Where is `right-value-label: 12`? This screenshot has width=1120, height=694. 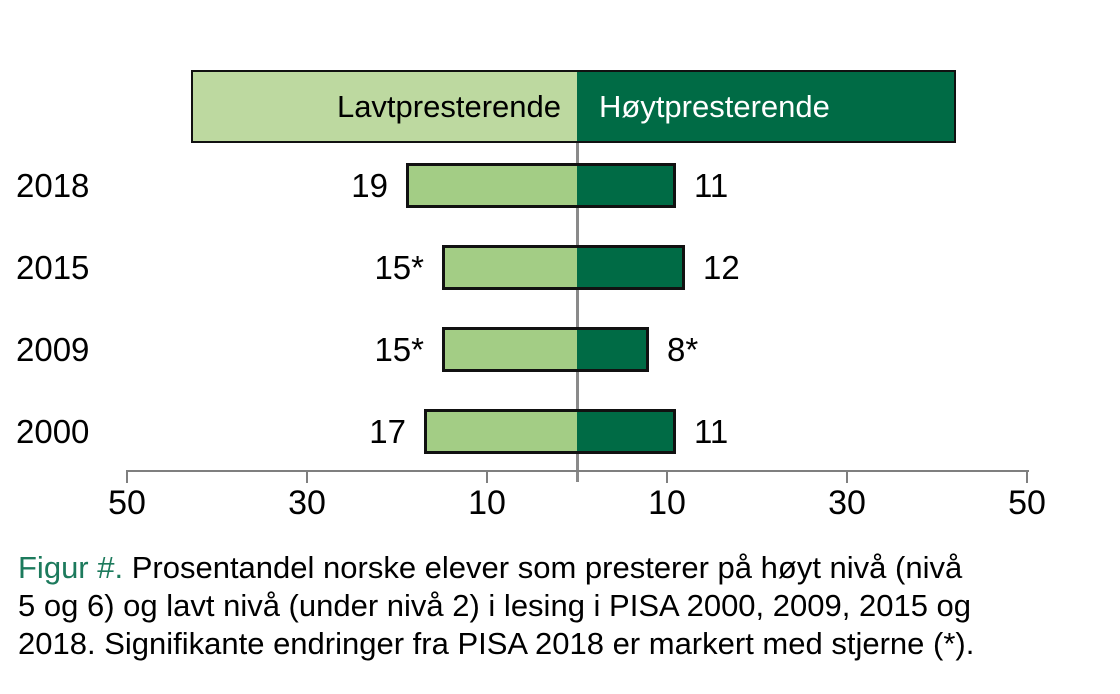
right-value-label: 12 is located at coordinates (721, 267).